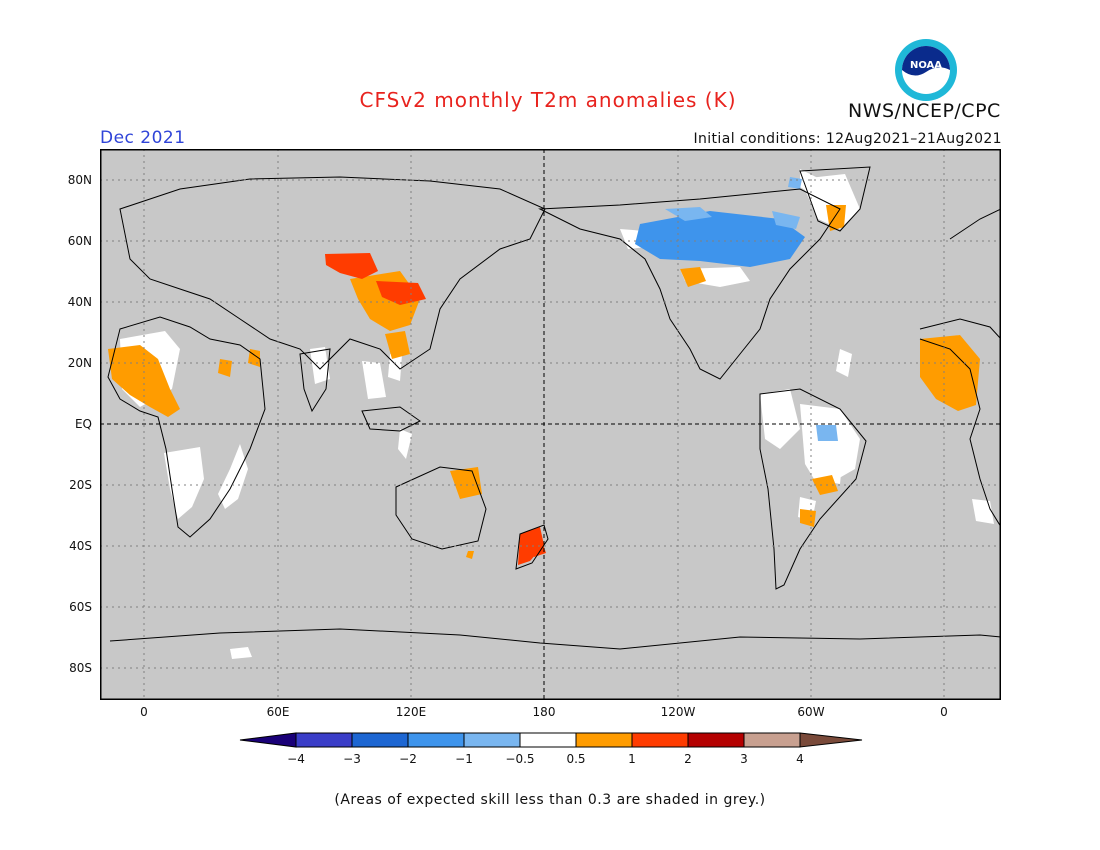  What do you see at coordinates (296, 759) in the screenshot?
I see `colorbar-label: −4` at bounding box center [296, 759].